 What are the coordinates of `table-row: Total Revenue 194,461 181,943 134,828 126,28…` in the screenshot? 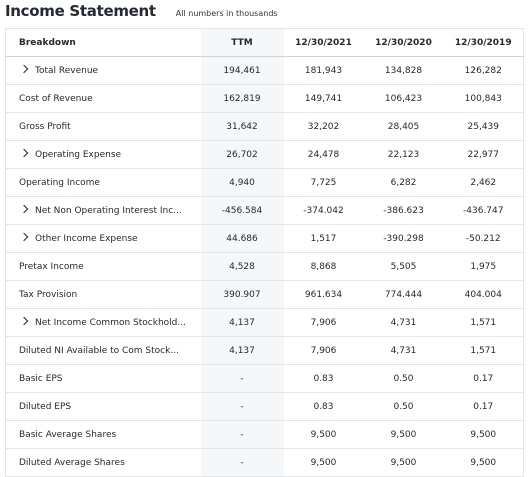 It's located at (264, 70).